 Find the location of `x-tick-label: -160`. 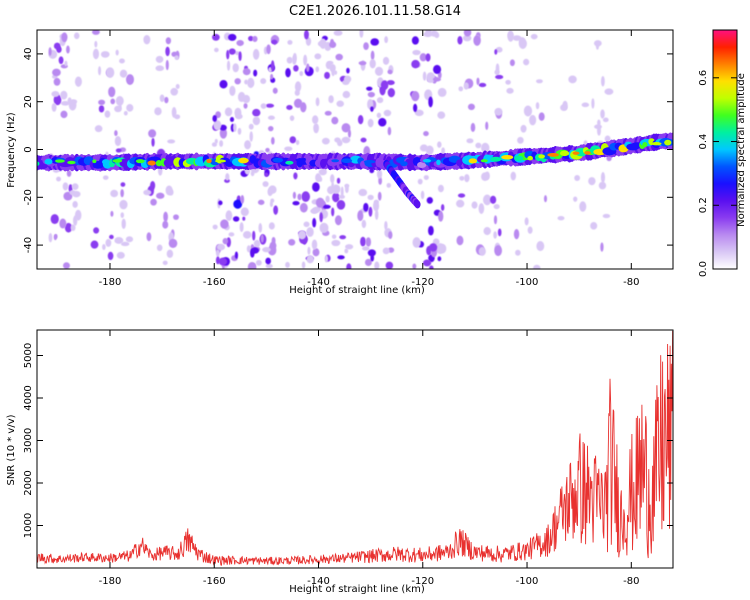

x-tick-label: -160 is located at coordinates (214, 282).